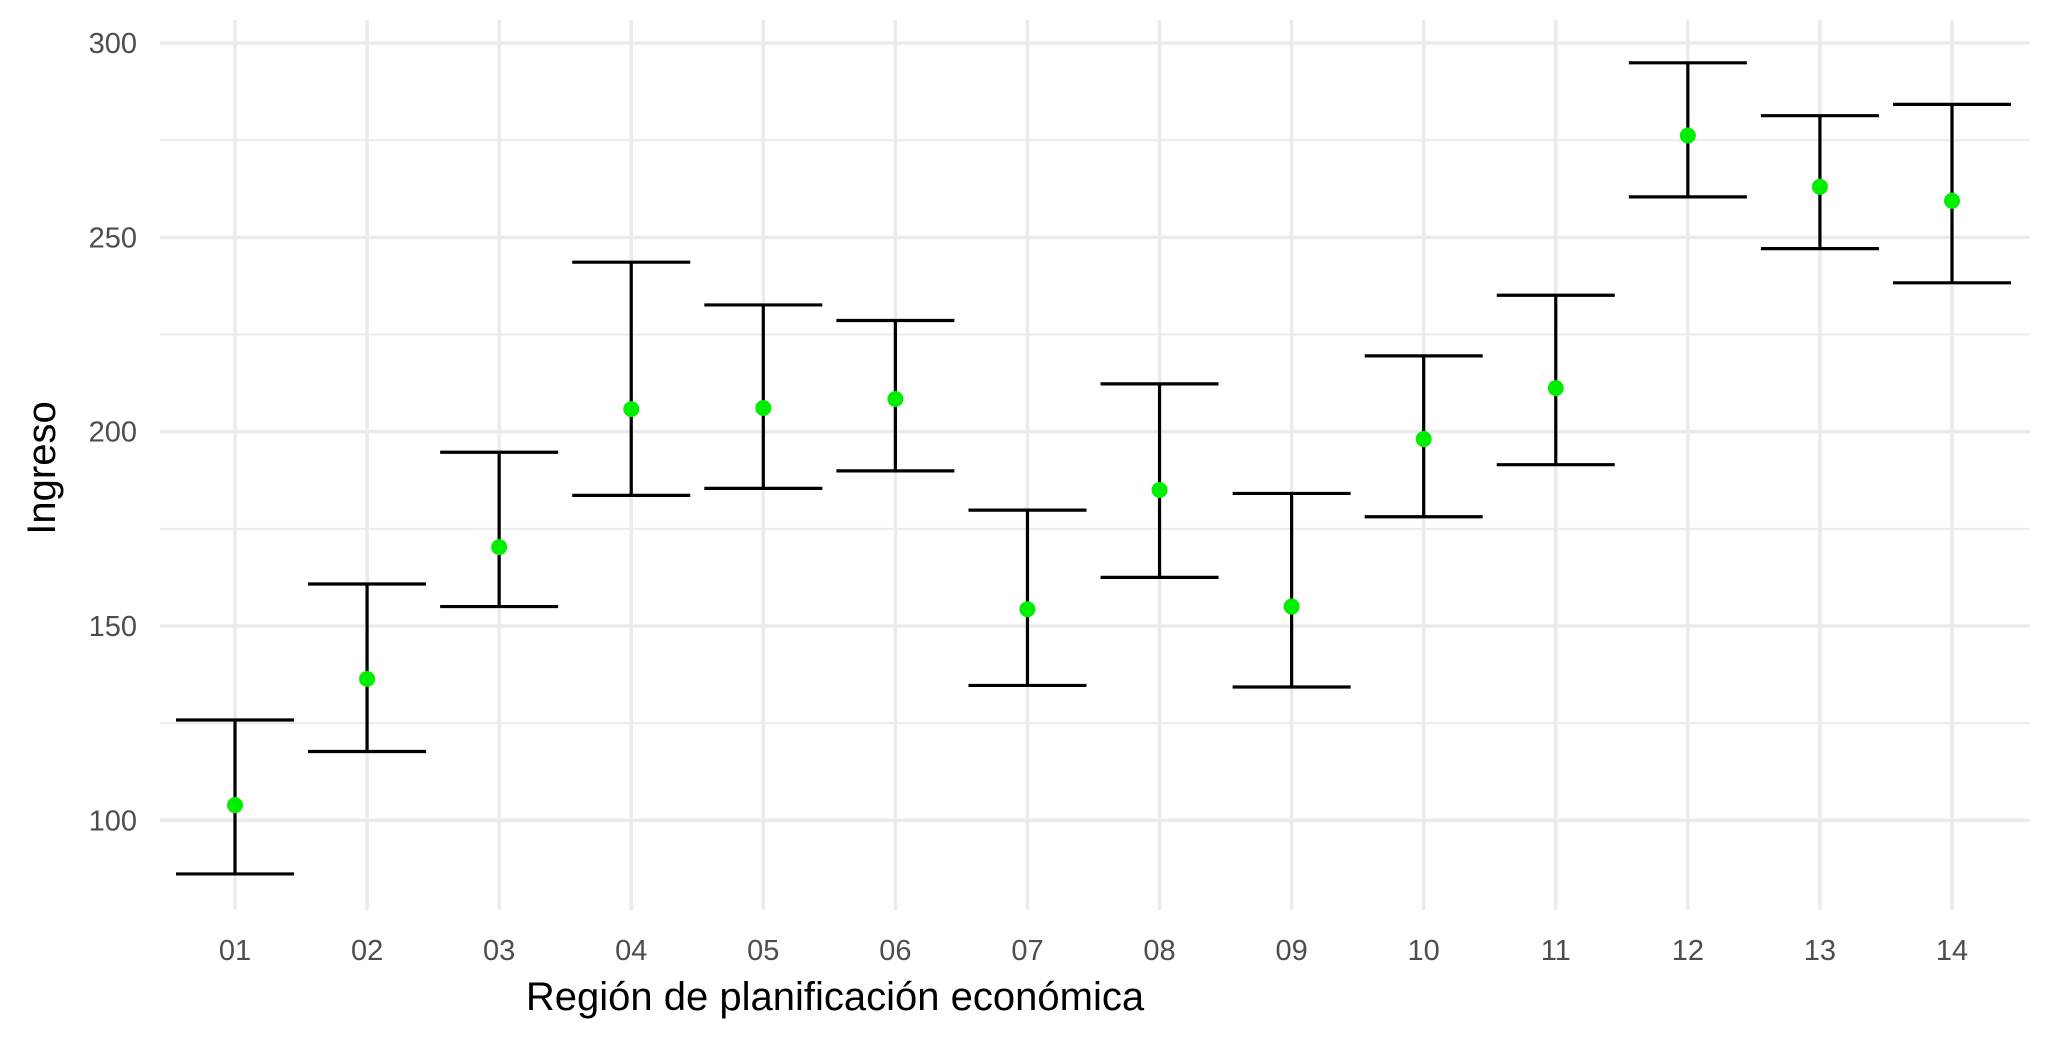 The width and height of the screenshot is (2050, 1042). Describe the element at coordinates (1556, 951) in the screenshot. I see `x-tick-label: 11` at that location.